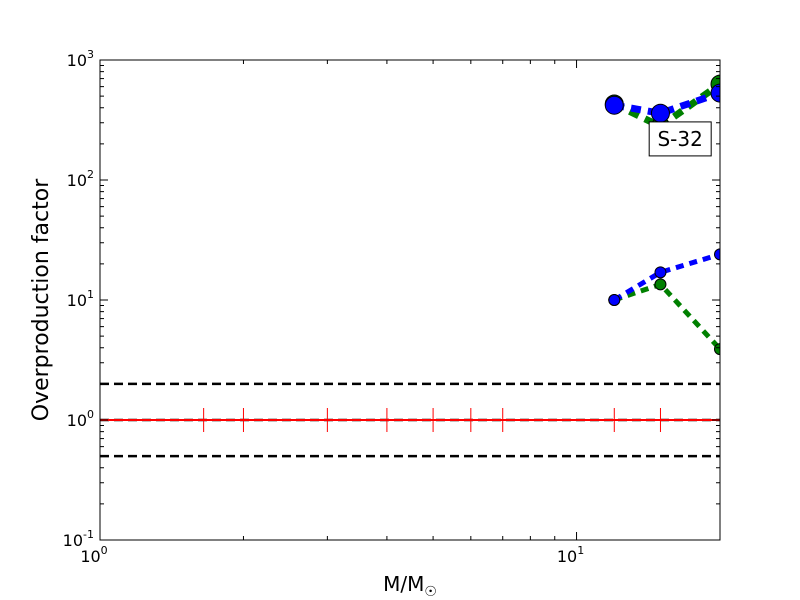 Image resolution: width=800 pixels, height=600 pixels. I want to click on x-tick-label: 10⁰, so click(93, 555).